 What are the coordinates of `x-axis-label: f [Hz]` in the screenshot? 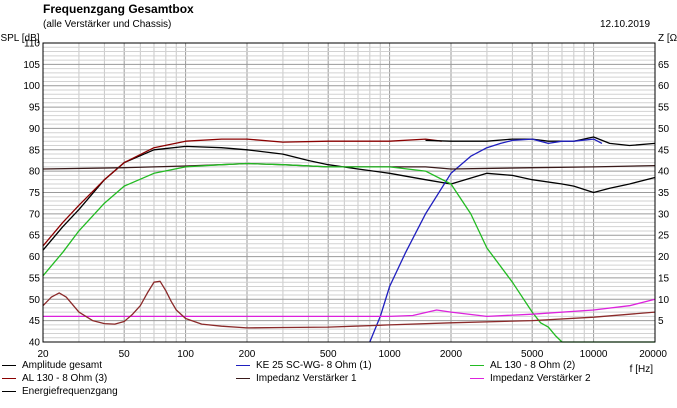 It's located at (642, 369).